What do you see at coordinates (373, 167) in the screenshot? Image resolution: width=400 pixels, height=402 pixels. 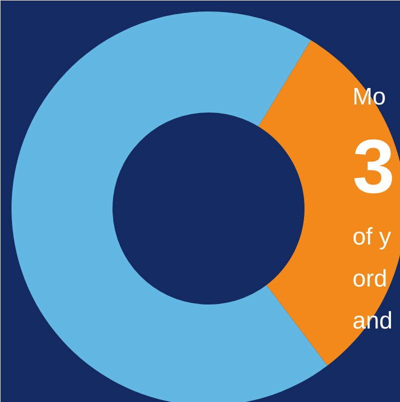 I see `text: 3` at bounding box center [373, 167].